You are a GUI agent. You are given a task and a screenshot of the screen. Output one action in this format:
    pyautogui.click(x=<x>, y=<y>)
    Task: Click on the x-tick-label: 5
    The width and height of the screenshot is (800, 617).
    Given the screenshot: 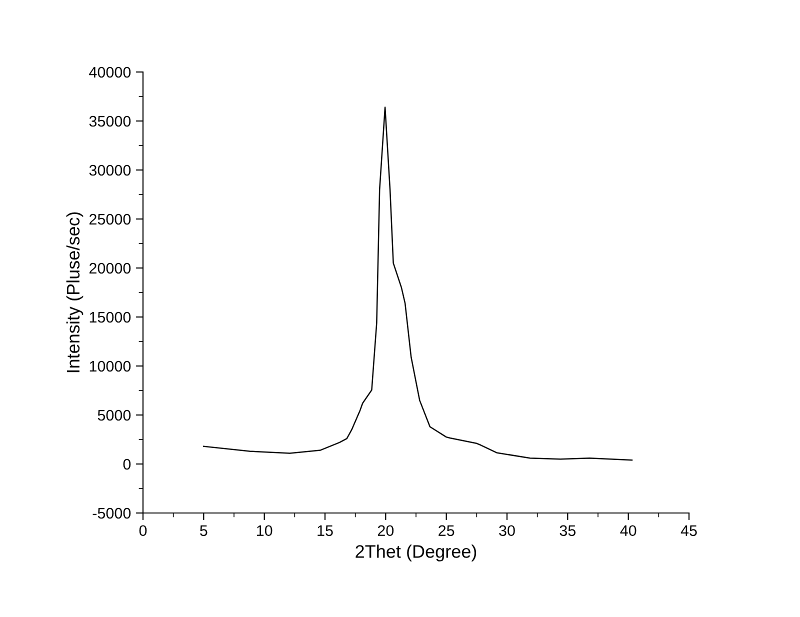 What is the action you would take?
    pyautogui.click(x=204, y=530)
    